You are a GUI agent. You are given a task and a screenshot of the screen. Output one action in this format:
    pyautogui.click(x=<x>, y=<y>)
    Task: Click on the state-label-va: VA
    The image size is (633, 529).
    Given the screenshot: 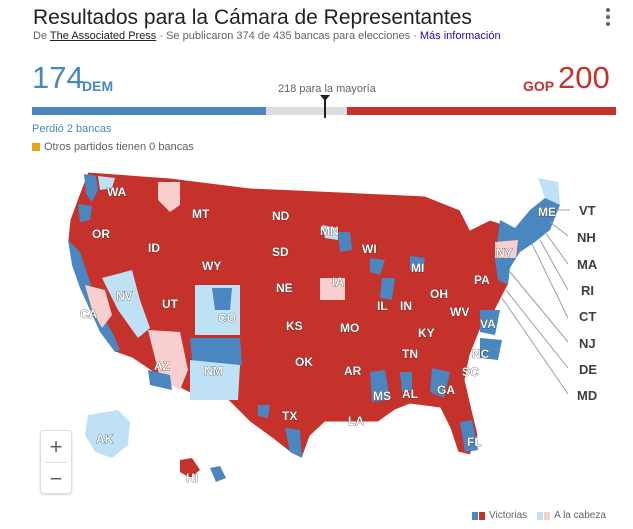 What is the action you would take?
    pyautogui.click(x=488, y=324)
    